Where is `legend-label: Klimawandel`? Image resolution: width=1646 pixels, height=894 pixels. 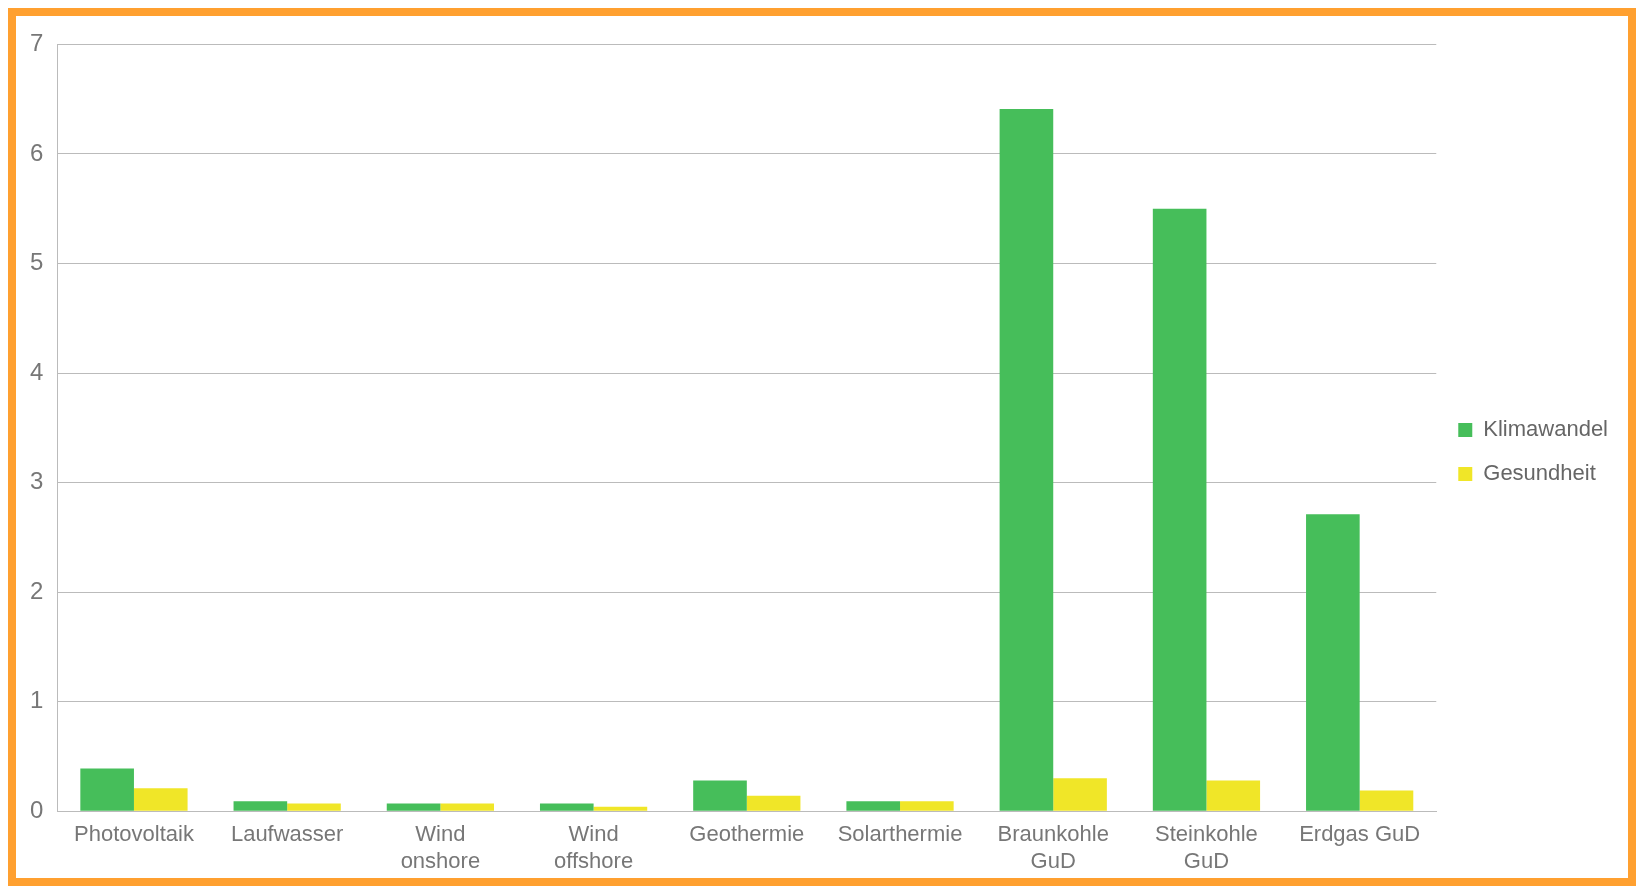
legend-label: Klimawandel is located at coordinates (1546, 429).